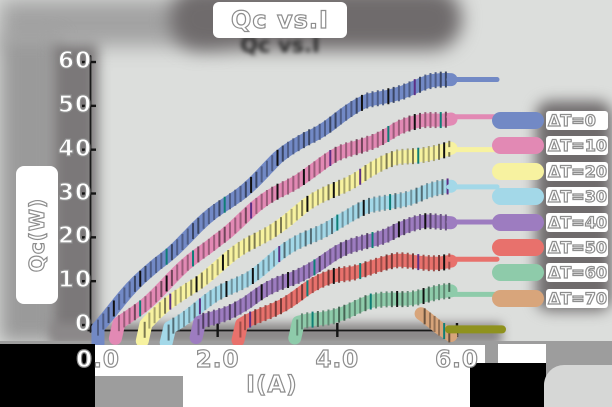 The width and height of the screenshot is (612, 407). I want to click on legend-label: ΔT=60, so click(577, 273).